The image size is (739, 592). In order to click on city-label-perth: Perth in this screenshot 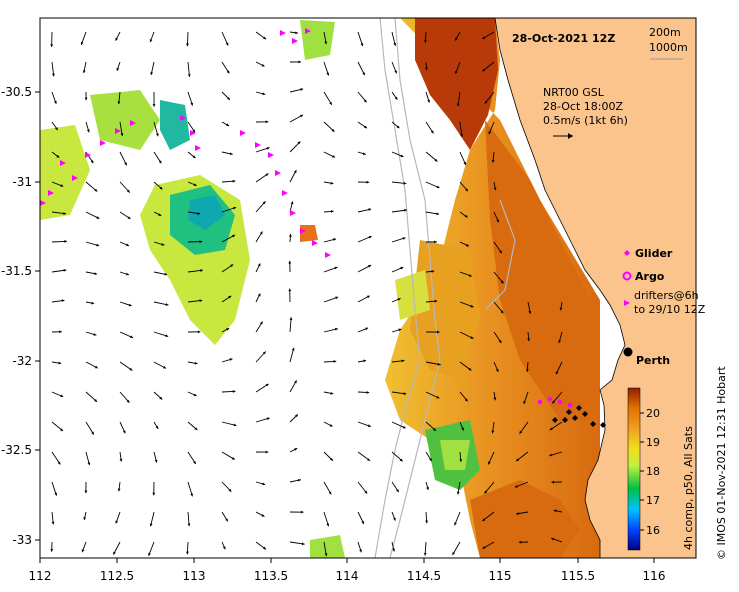, I will do `click(653, 360)`.